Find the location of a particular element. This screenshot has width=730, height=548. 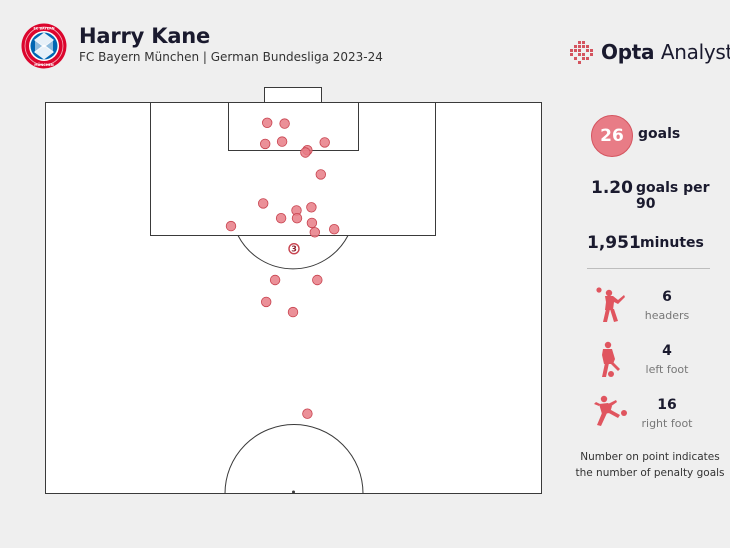

left-foot-label: left foot is located at coordinates (667, 369).